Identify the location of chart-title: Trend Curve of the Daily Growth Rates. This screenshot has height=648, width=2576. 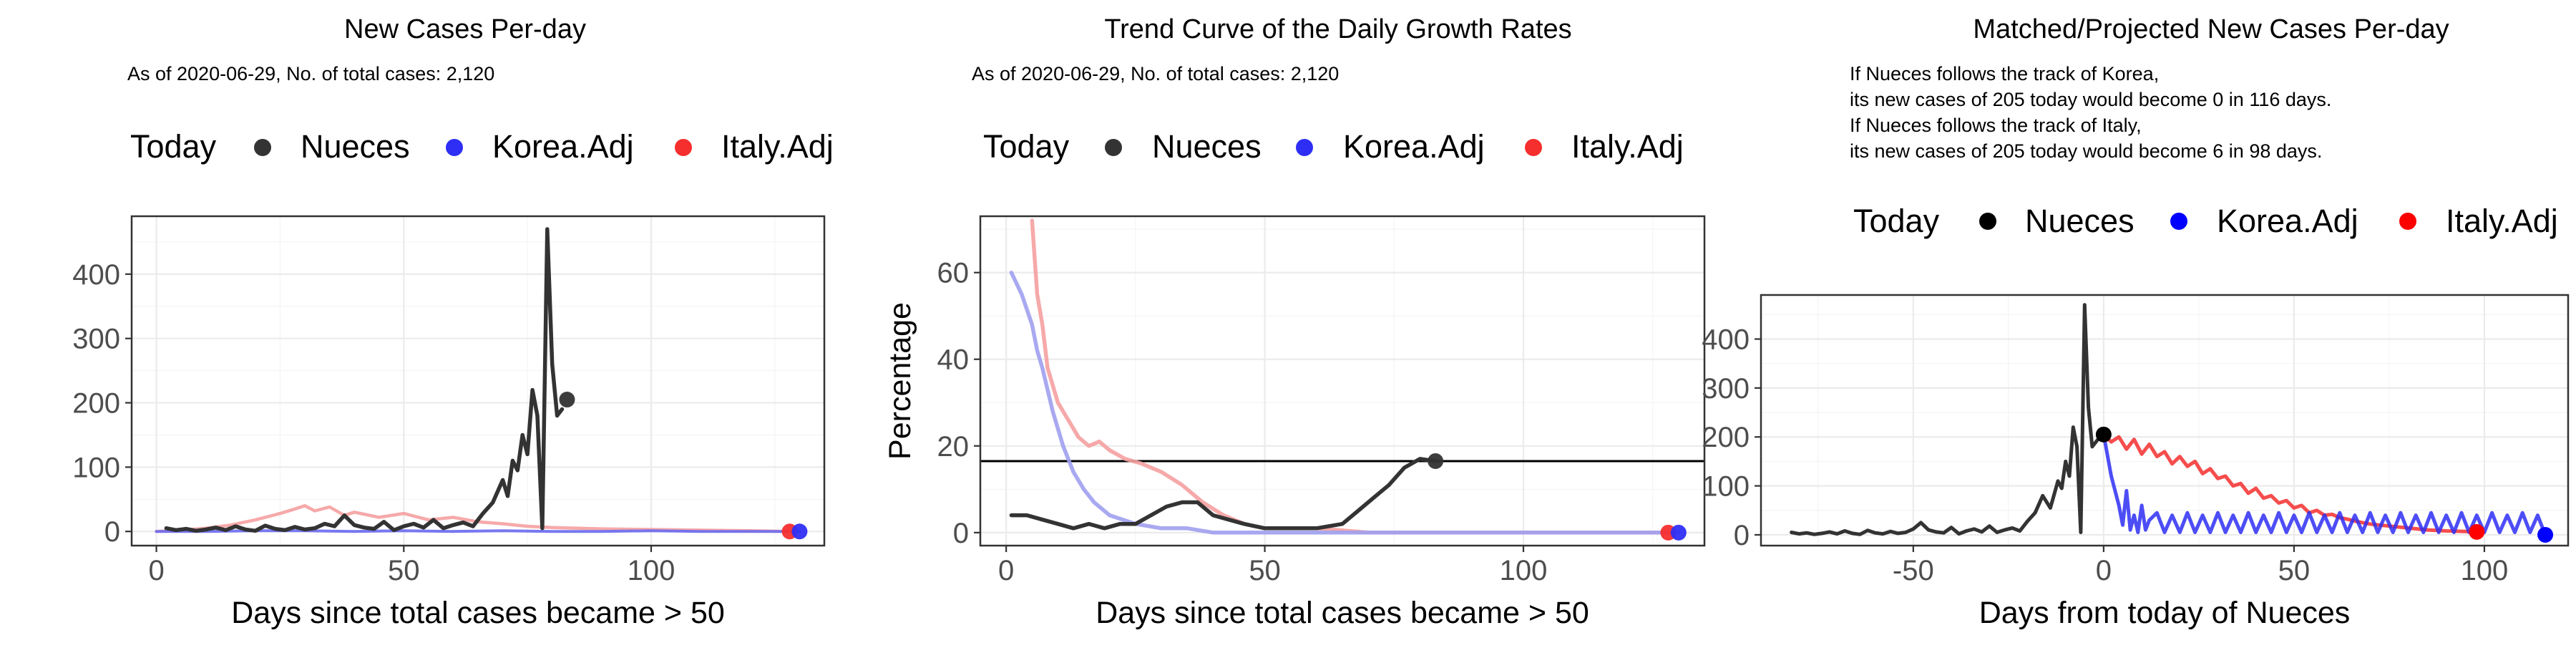
(1337, 29).